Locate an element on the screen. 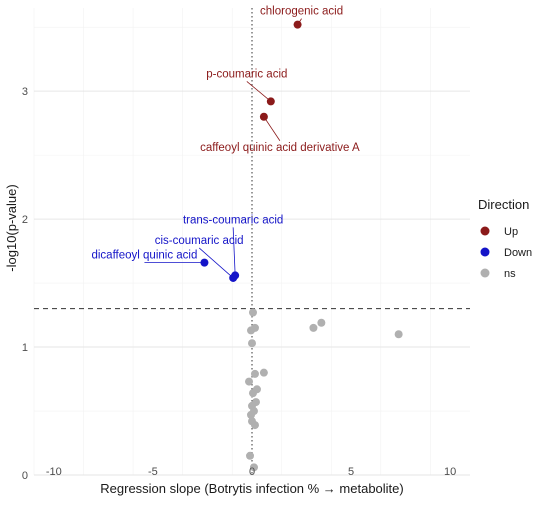 The height and width of the screenshot is (505, 550). y-tick-label: 2 is located at coordinates (25, 220).